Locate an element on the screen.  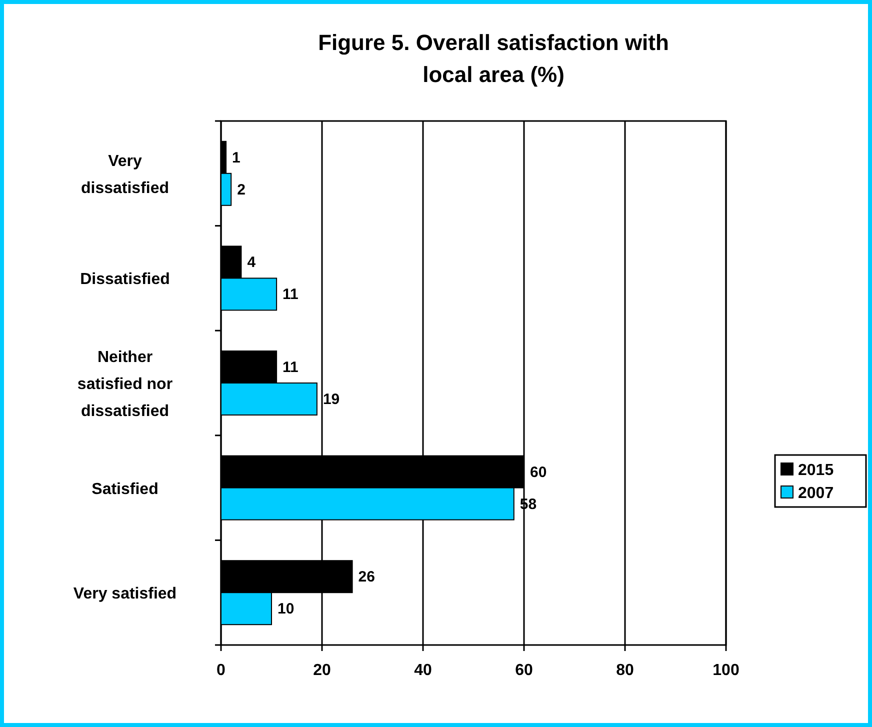
data-label: 2 is located at coordinates (241, 189).